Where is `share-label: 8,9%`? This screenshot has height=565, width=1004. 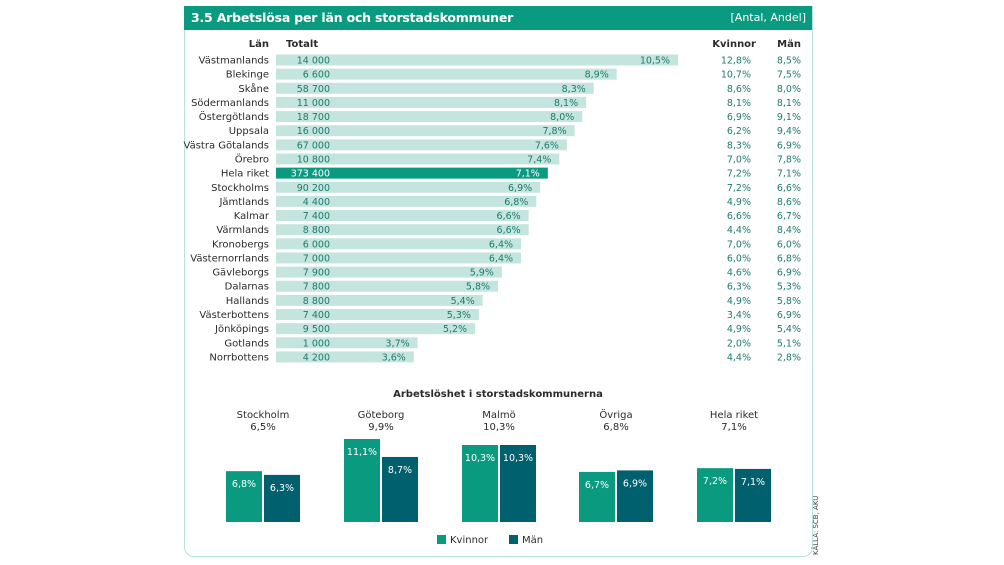
share-label: 8,9% is located at coordinates (597, 75).